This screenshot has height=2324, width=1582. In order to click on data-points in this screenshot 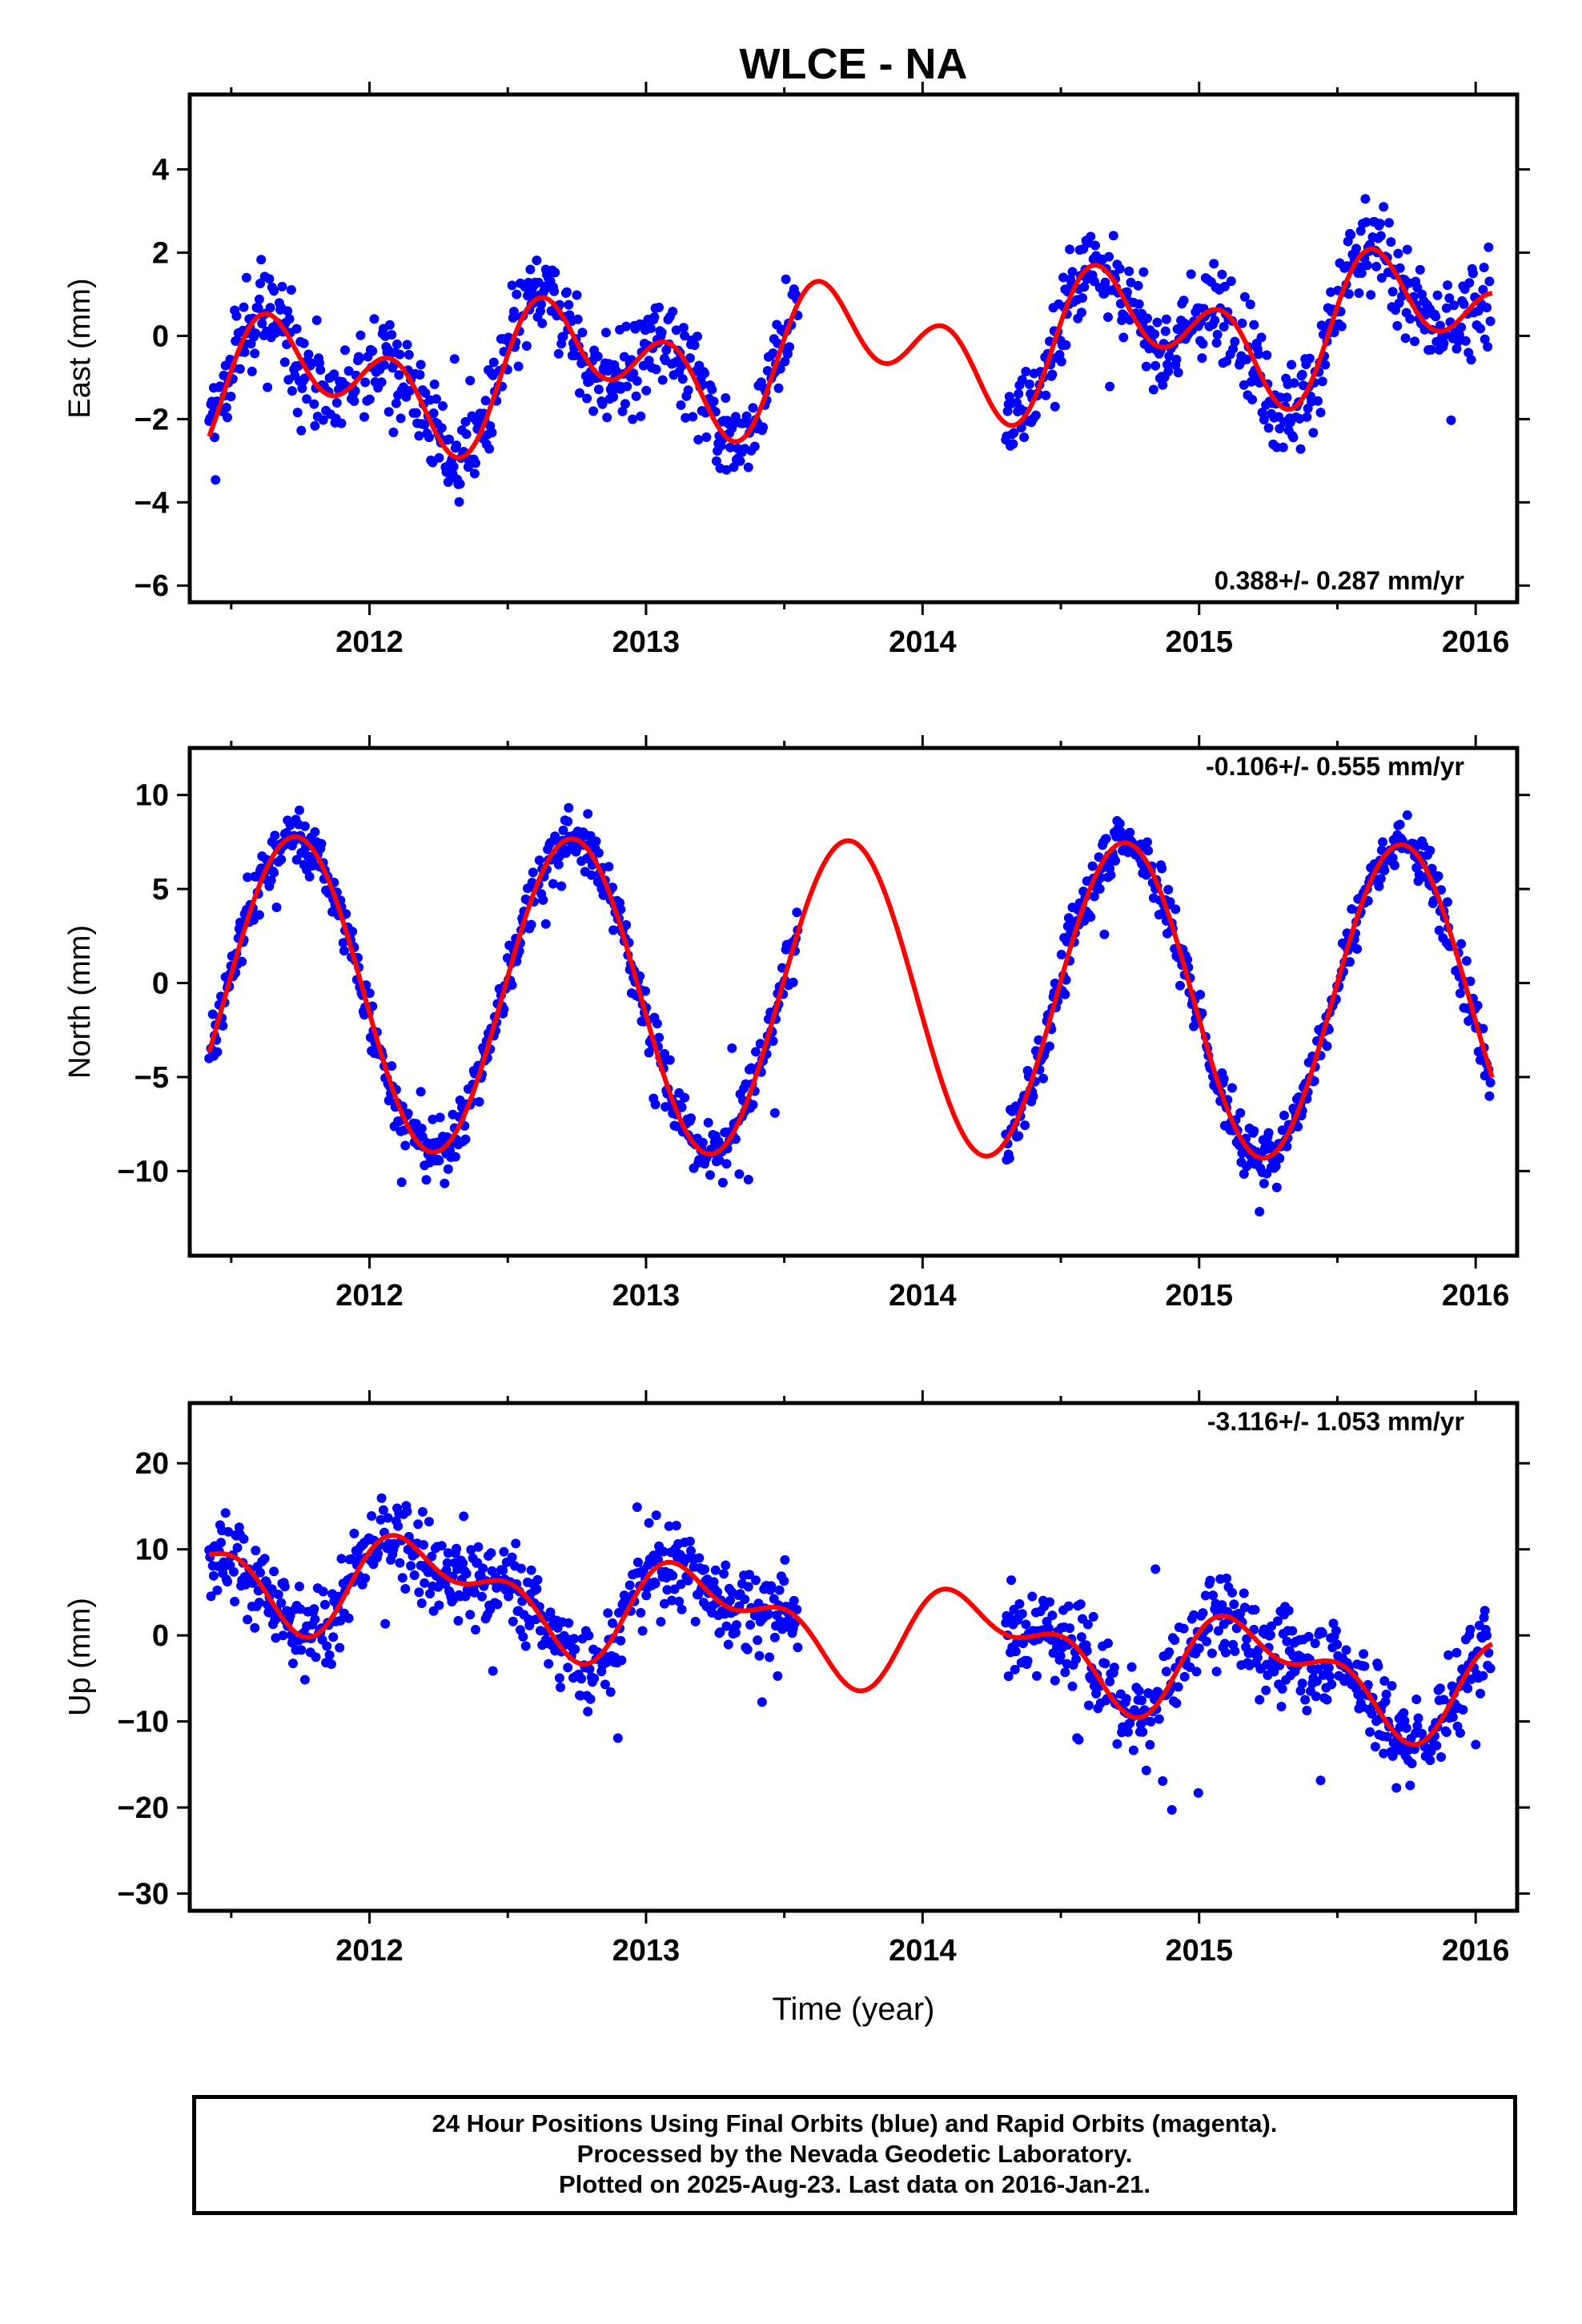, I will do `click(850, 1009)`.